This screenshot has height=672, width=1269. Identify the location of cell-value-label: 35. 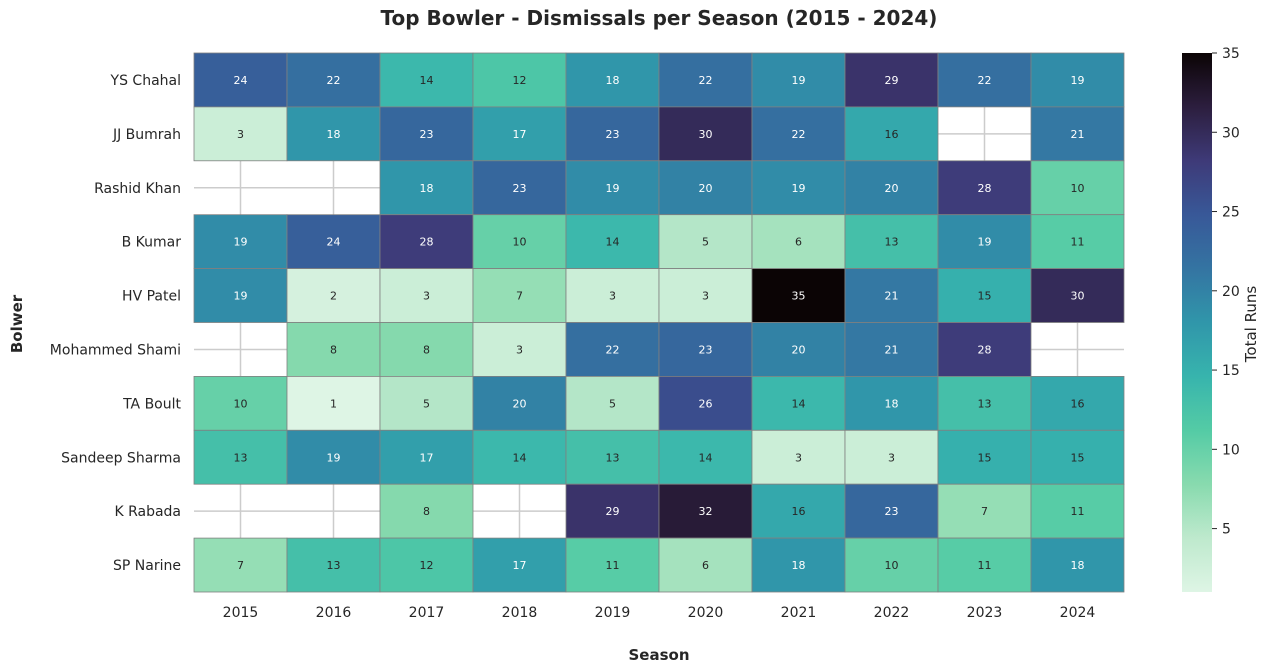
(799, 296).